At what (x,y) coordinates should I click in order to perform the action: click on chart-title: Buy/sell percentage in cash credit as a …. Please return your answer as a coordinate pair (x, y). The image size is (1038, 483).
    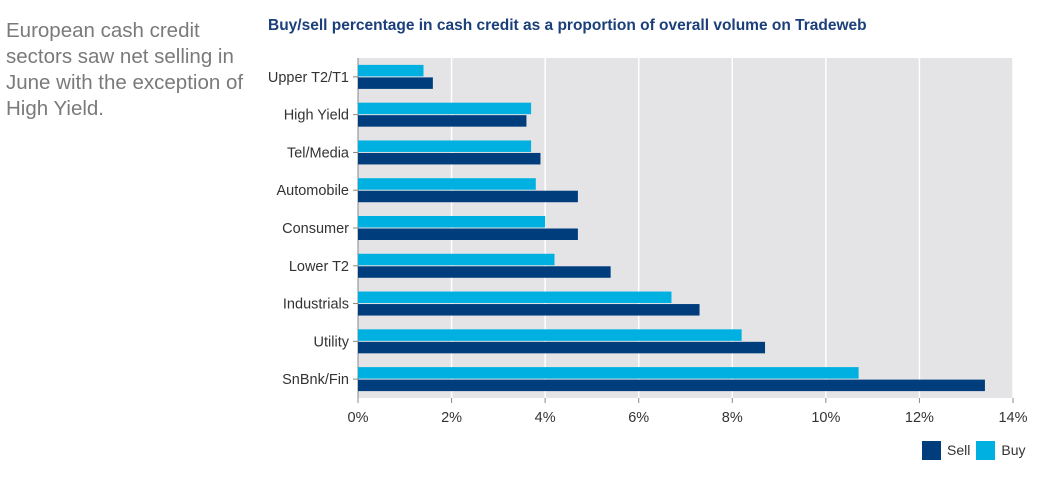
    Looking at the image, I should click on (567, 25).